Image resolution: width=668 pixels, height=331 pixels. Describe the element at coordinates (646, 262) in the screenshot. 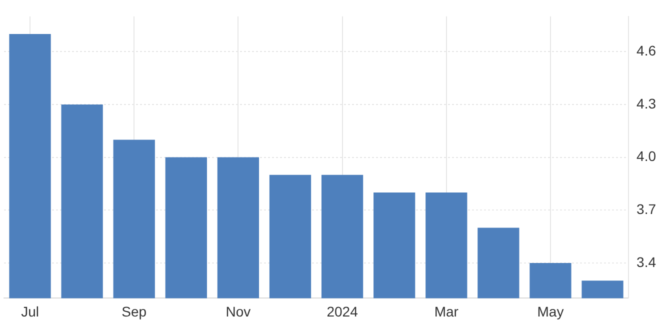

I see `y-tick-label: 3.4` at that location.